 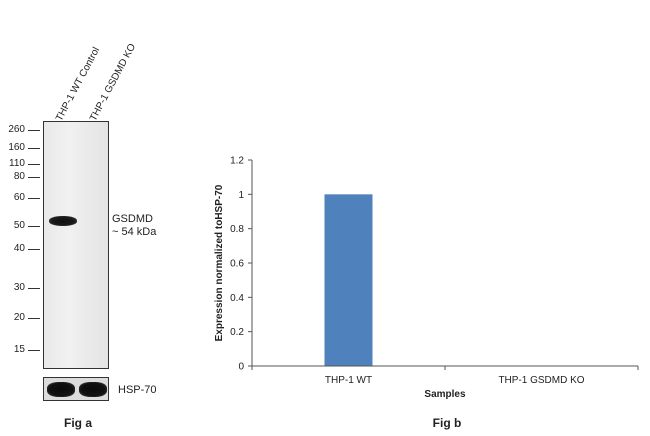 I want to click on y-tick-label: 0.8, so click(x=237, y=229).